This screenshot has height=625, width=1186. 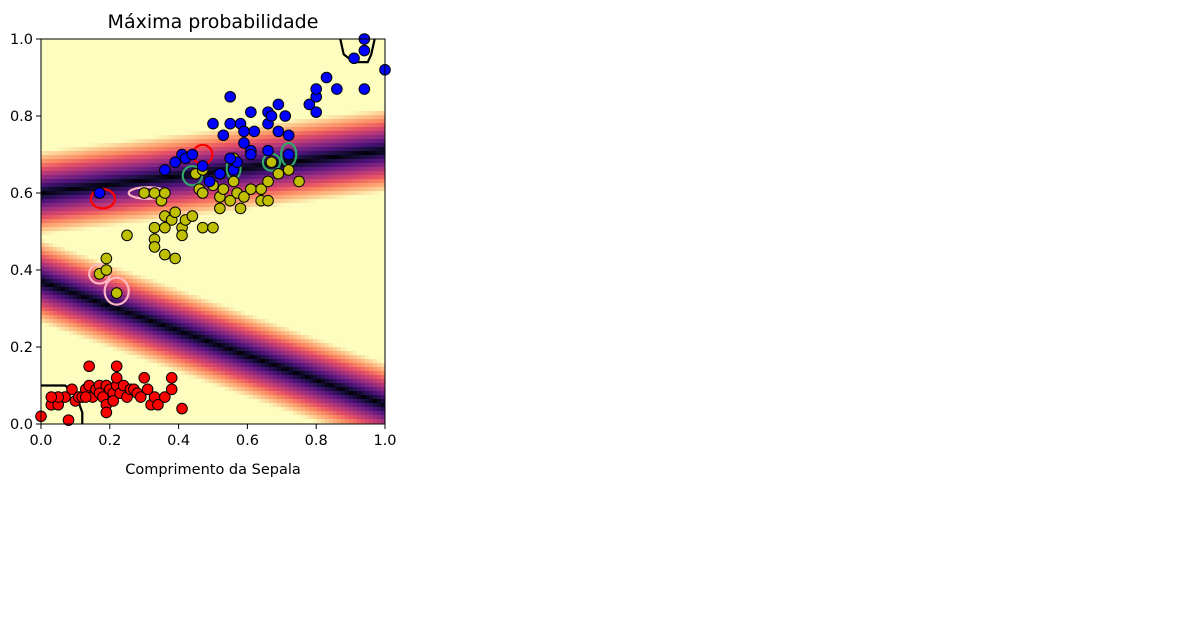 I want to click on x-tick-label: 0.0, so click(x=40, y=441).